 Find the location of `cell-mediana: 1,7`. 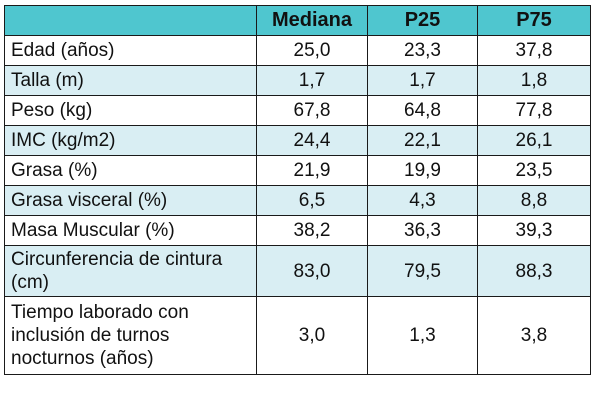

cell-mediana: 1,7 is located at coordinates (312, 80).